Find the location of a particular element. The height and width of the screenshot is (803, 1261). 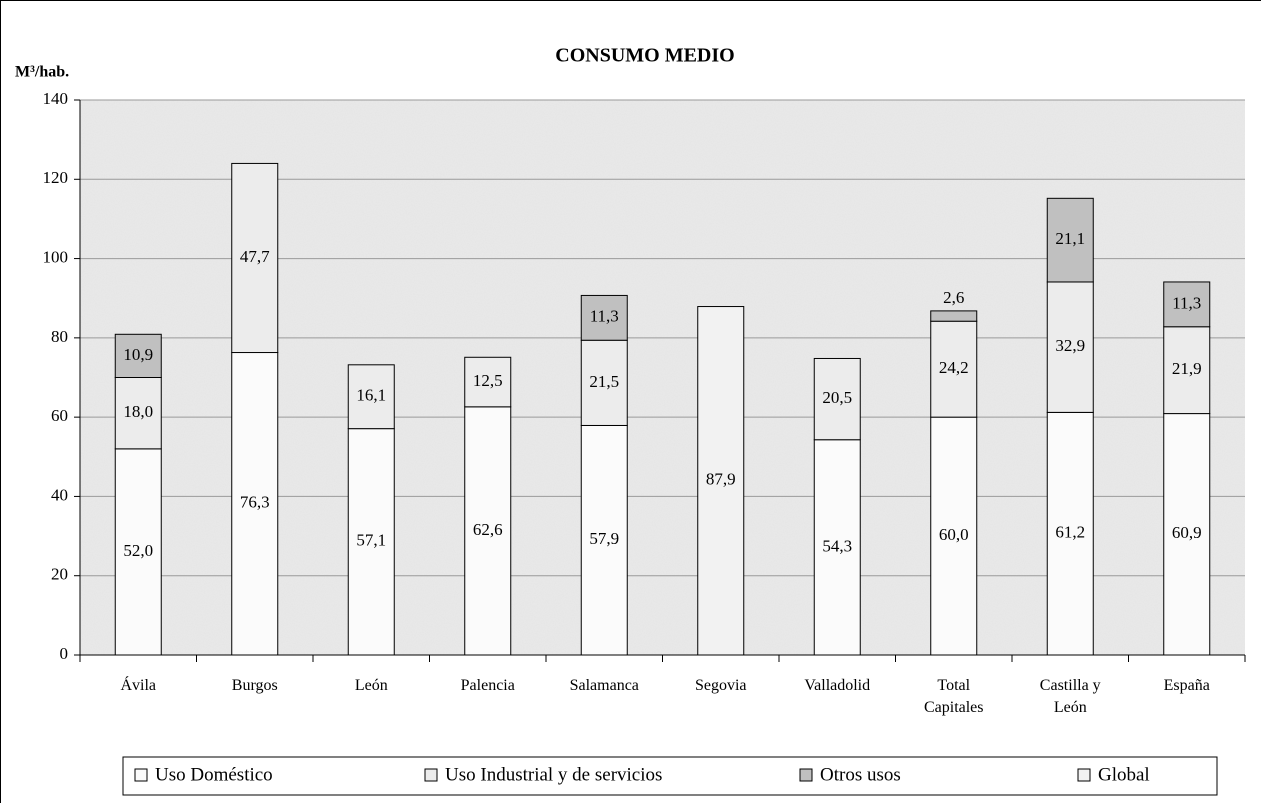

value-label: 10,9 is located at coordinates (138, 354).